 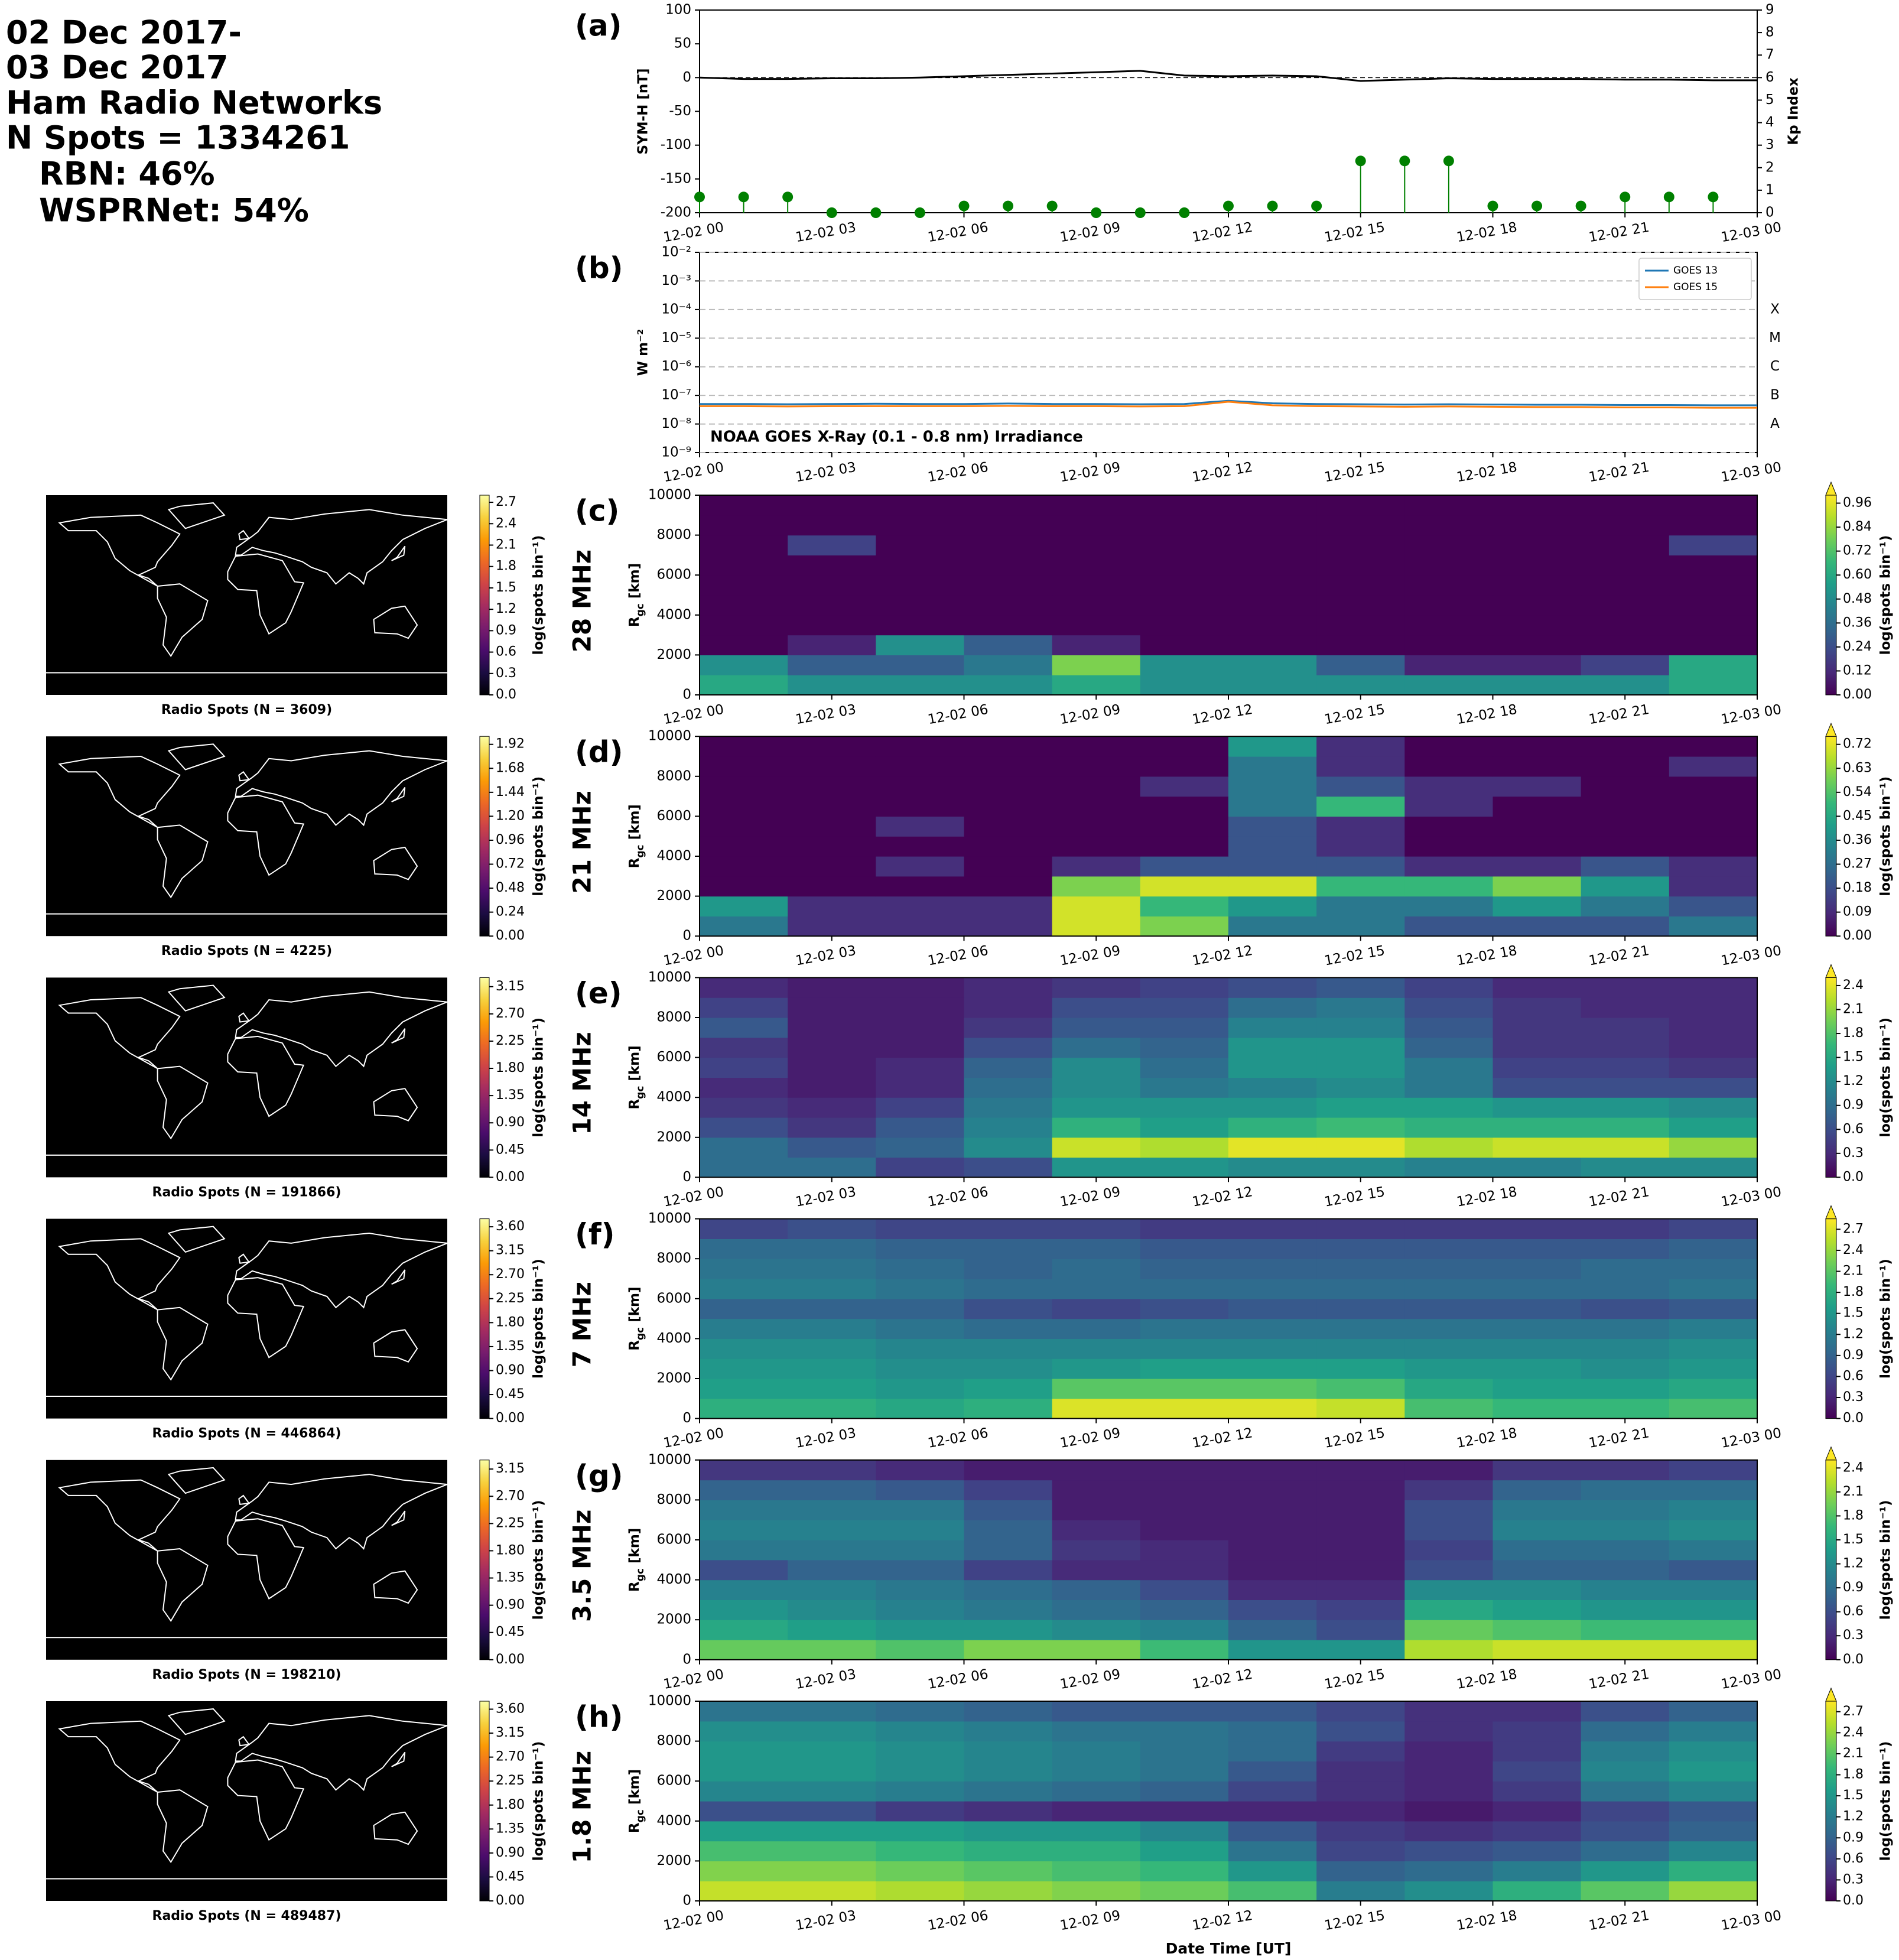 What do you see at coordinates (1769, 144) in the screenshot?
I see `y-tick-label: 3` at bounding box center [1769, 144].